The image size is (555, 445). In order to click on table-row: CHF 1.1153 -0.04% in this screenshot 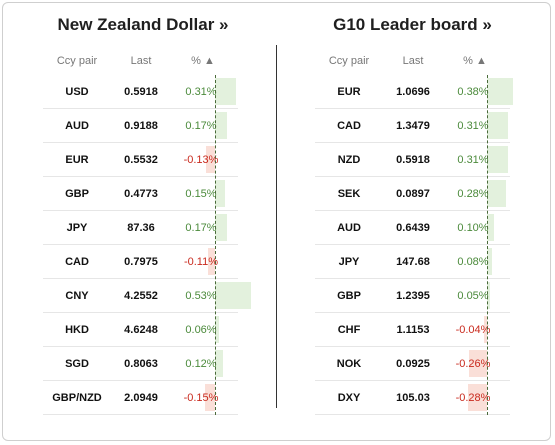, I will do `click(412, 330)`.